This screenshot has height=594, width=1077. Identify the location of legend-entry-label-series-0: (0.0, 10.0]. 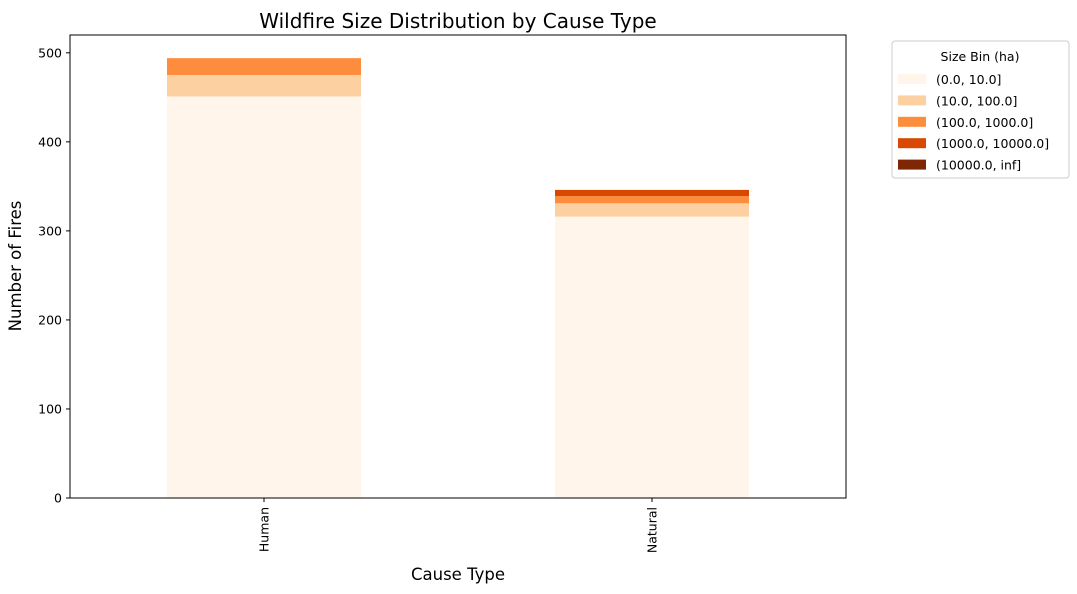
(968, 79).